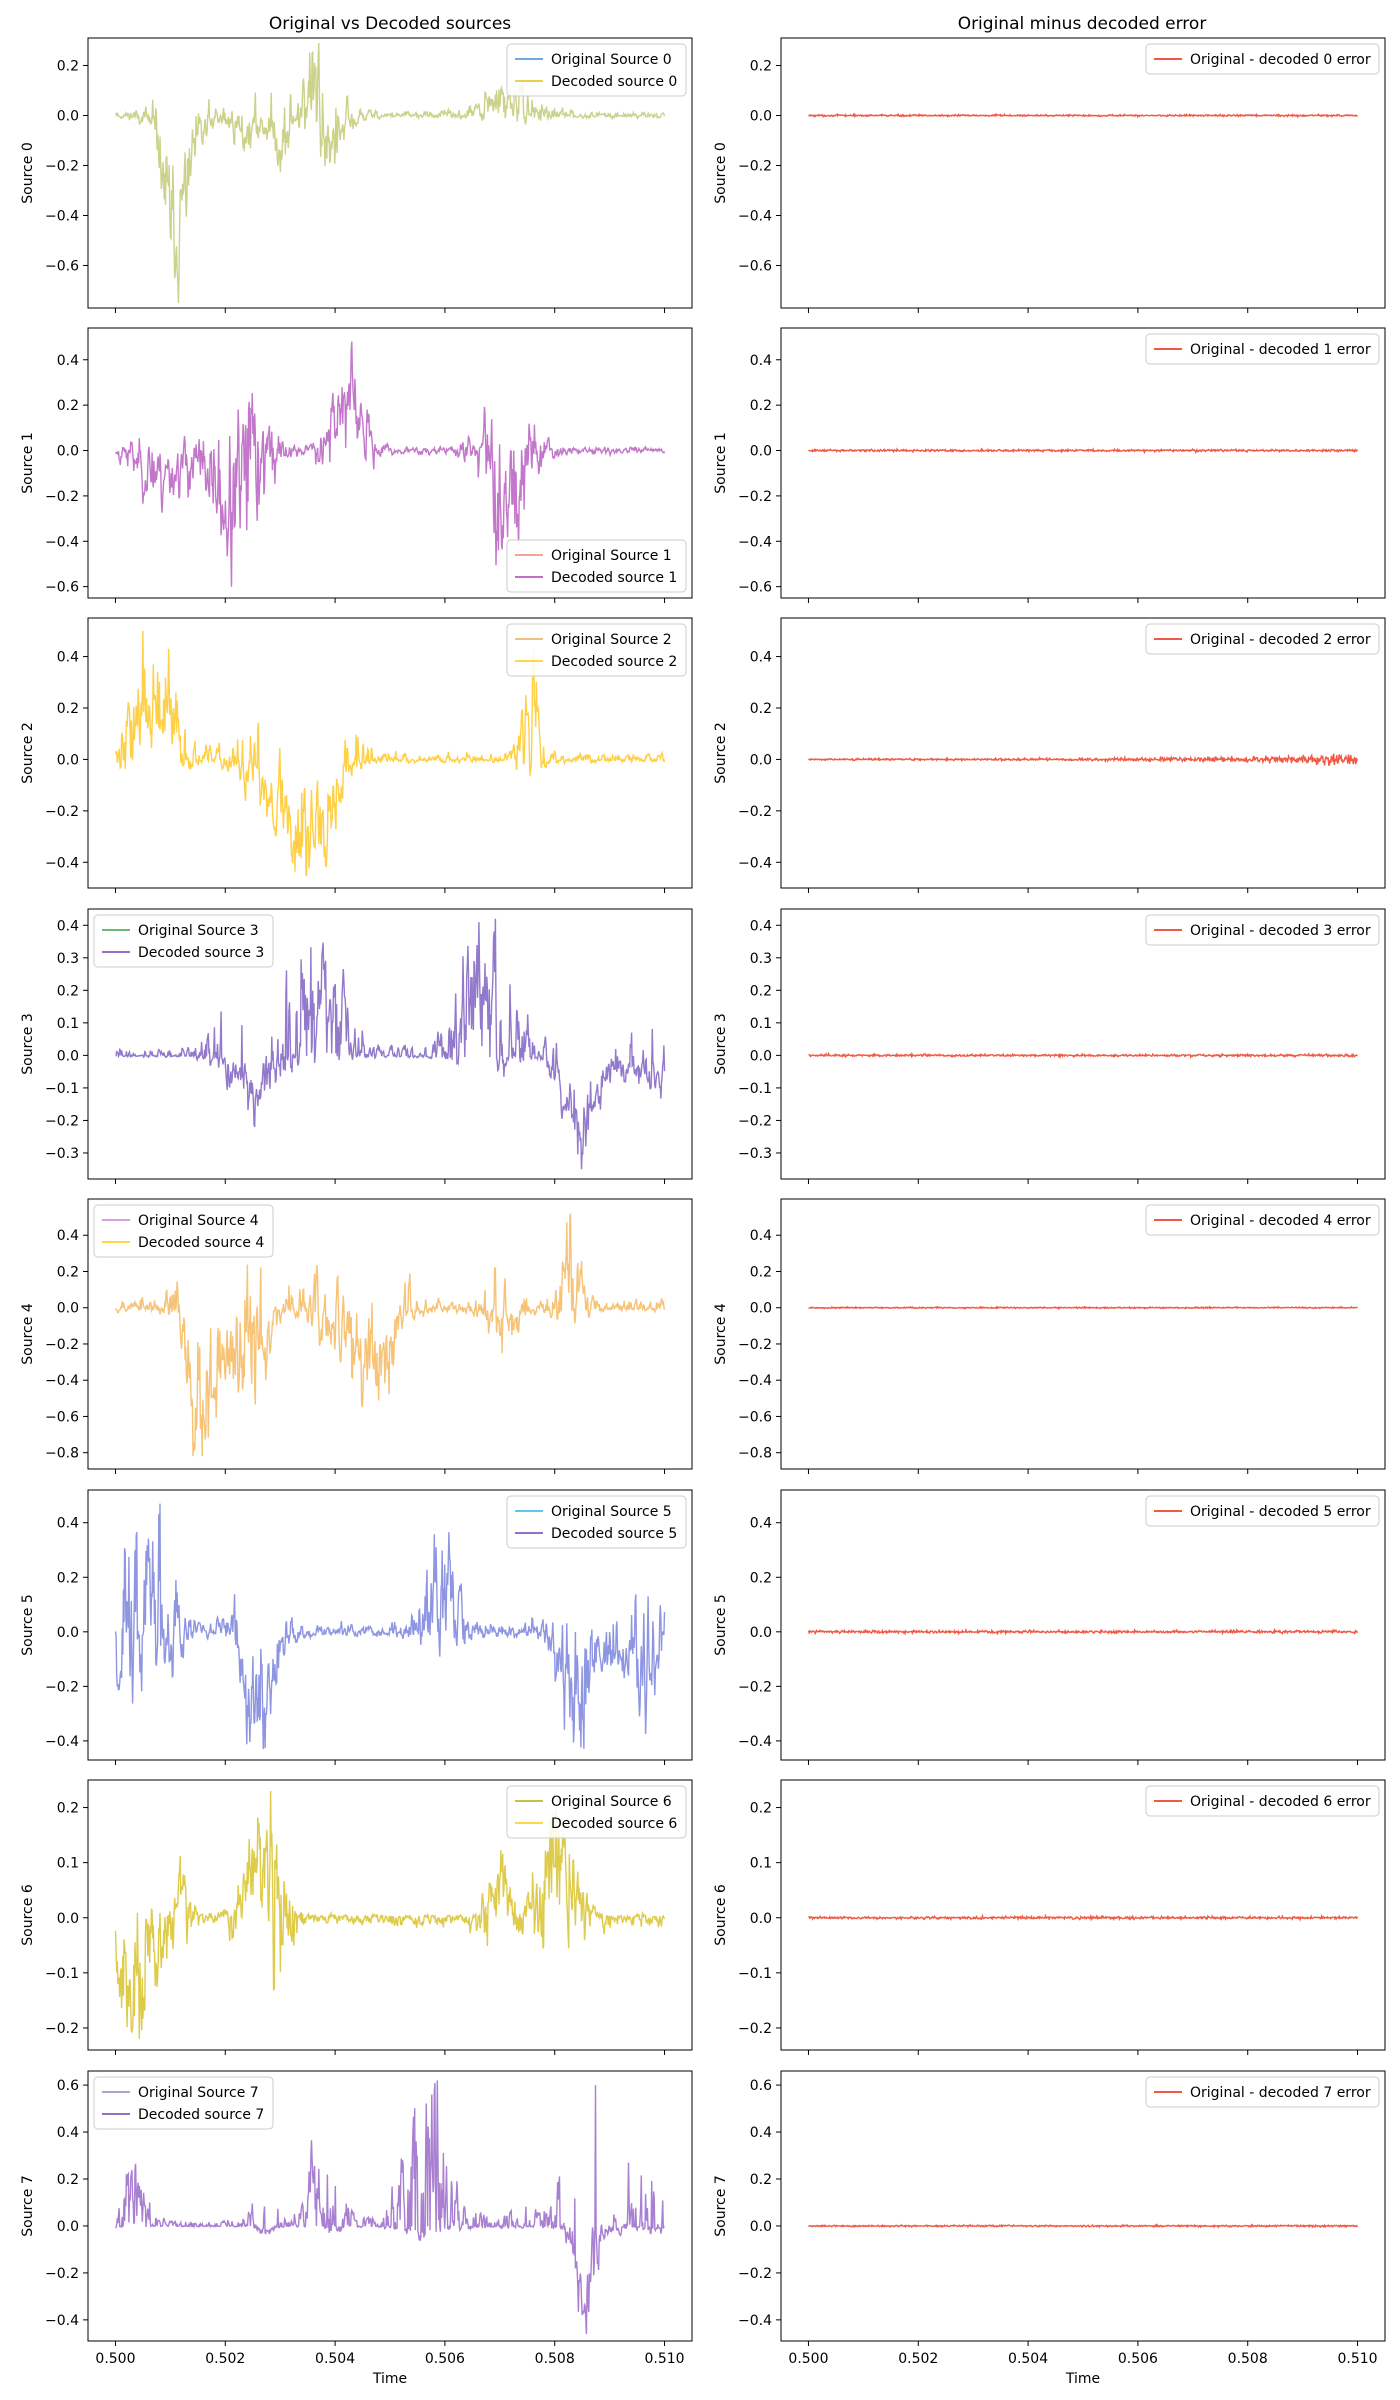  What do you see at coordinates (28, 1624) in the screenshot?
I see `y-axis-label: Source 5` at bounding box center [28, 1624].